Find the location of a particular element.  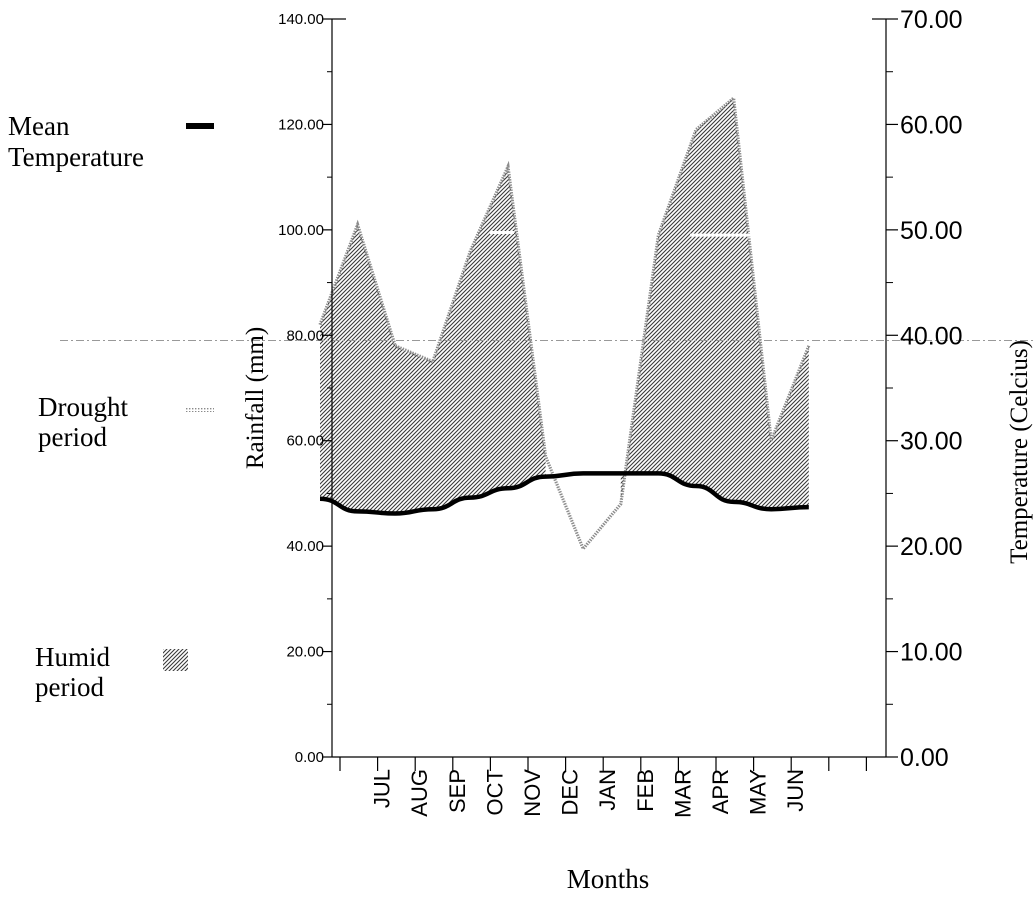

y-axis-label-left: Rainfall (mm) is located at coordinates (255, 398).